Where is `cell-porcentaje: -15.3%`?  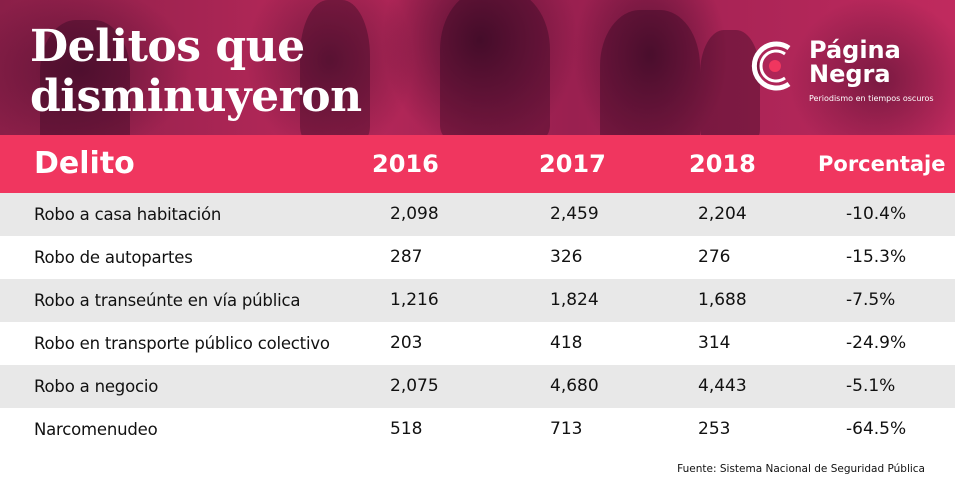
cell-porcentaje: -15.3% is located at coordinates (876, 257).